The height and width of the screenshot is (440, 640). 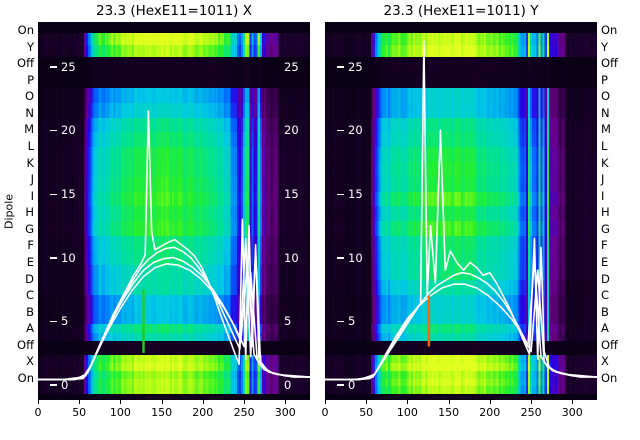 I want to click on category-label: On, so click(x=609, y=30).